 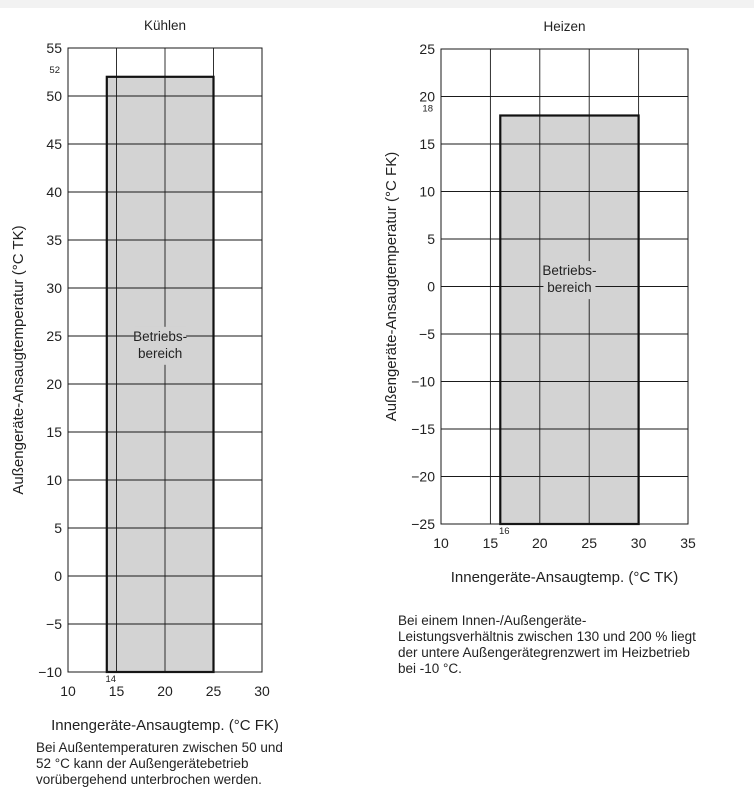 What do you see at coordinates (117, 691) in the screenshot?
I see `cooling-x-tick-label: 15` at bounding box center [117, 691].